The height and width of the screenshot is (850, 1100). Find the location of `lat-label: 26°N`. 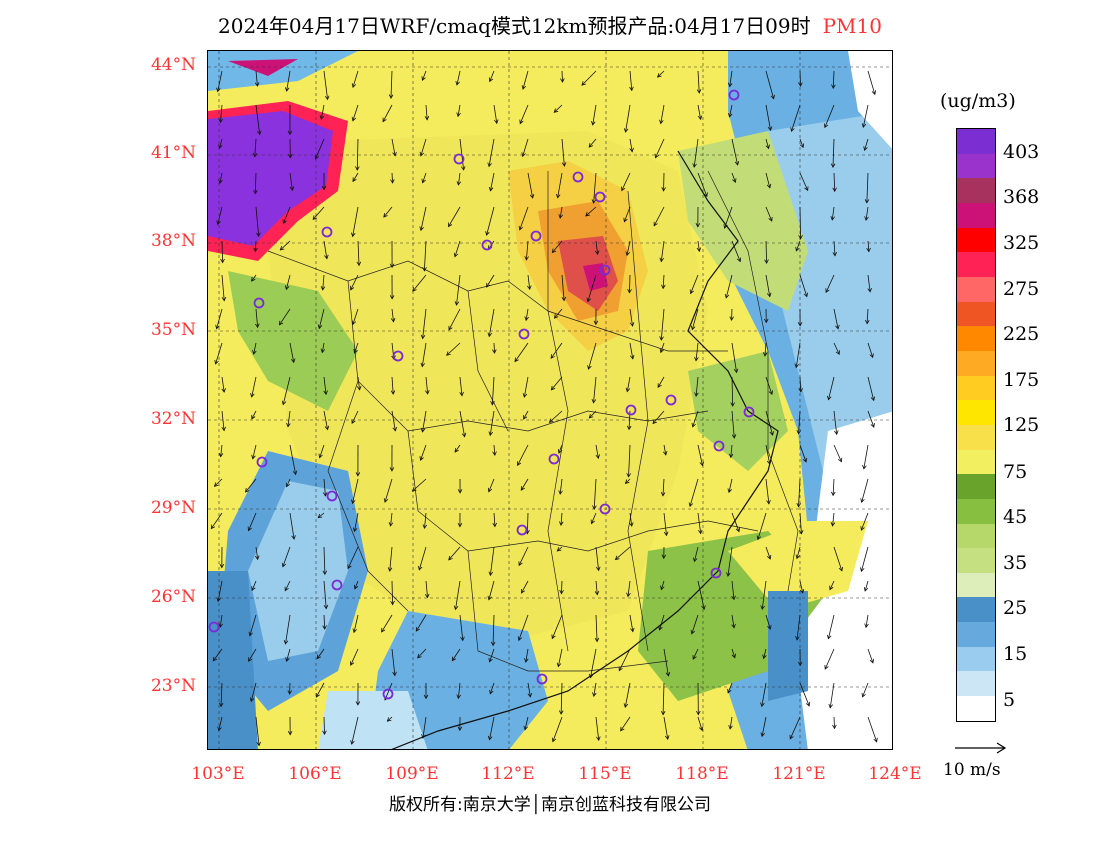

lat-label: 26°N is located at coordinates (166, 597).